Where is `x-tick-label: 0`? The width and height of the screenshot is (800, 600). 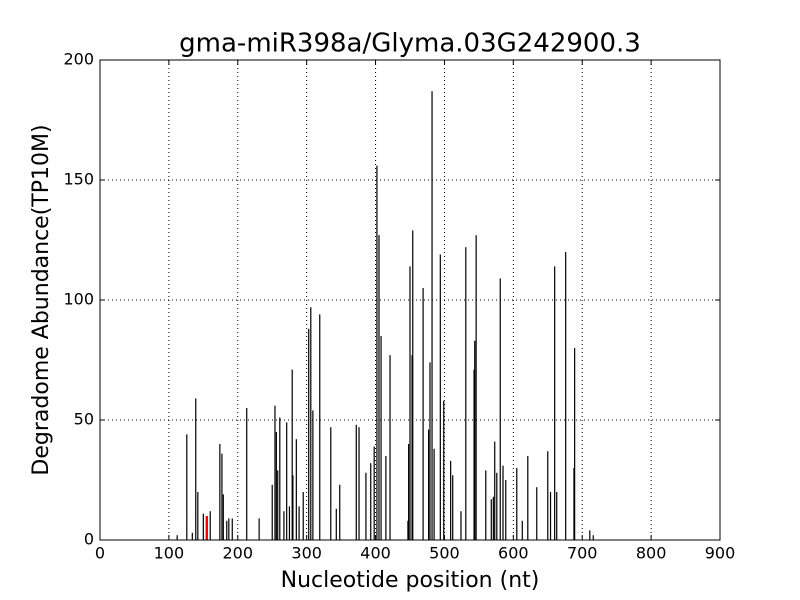
x-tick-label: 0 is located at coordinates (100, 553).